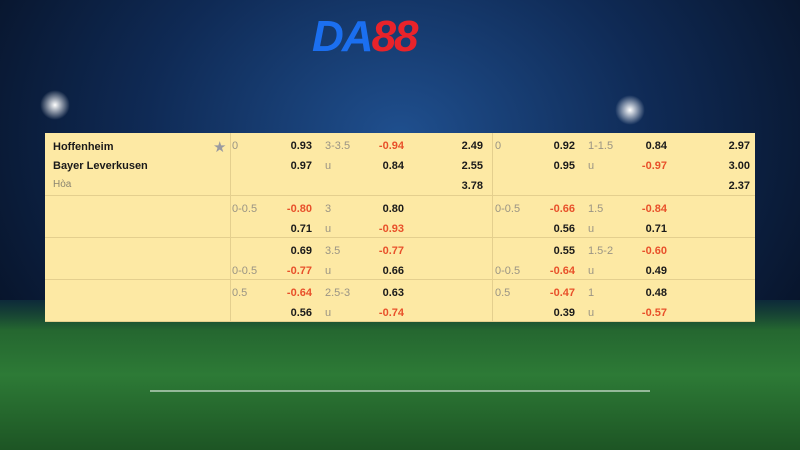 The image size is (800, 450). I want to click on total-odds-half: -0.57, so click(654, 313).